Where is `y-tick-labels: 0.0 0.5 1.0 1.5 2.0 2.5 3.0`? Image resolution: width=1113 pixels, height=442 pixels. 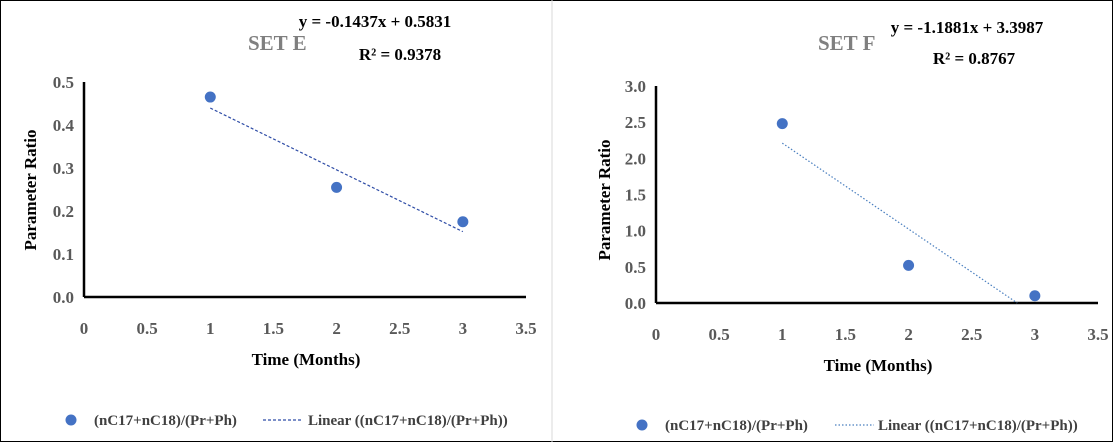 y-tick-labels: 0.0 0.5 1.0 1.5 2.0 2.5 3.0 is located at coordinates (635, 195).